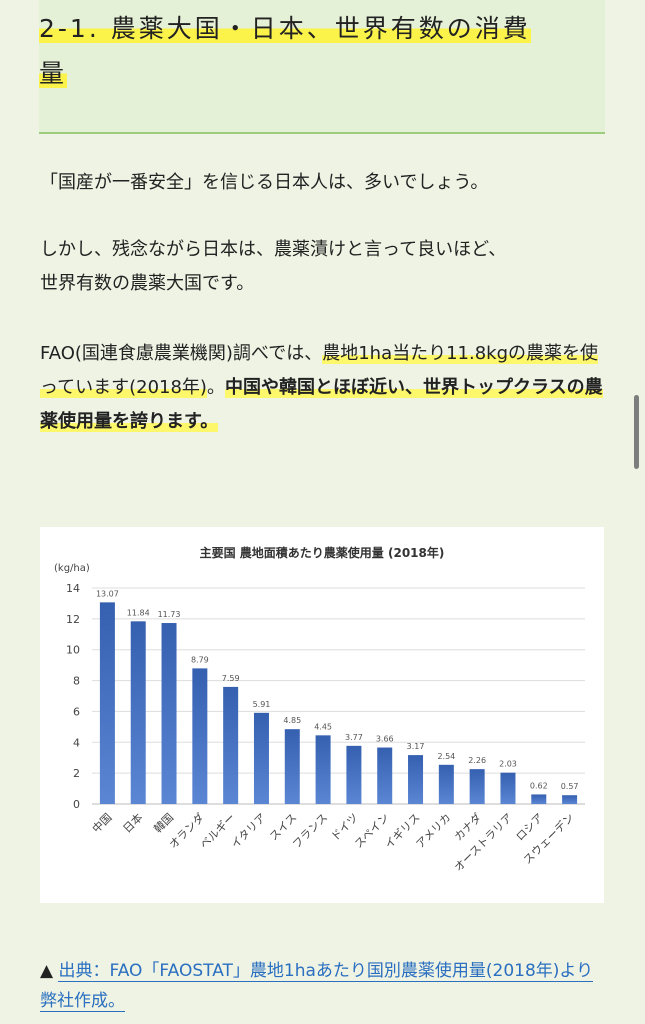  Describe the element at coordinates (416, 746) in the screenshot. I see `data-label-10: 3.17` at that location.